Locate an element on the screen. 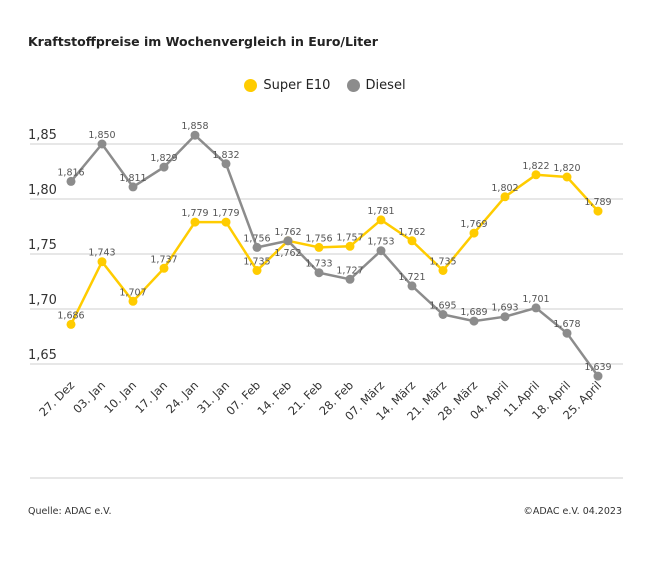 This screenshot has width=650, height=570. data-label: 1,733 is located at coordinates (318, 264).